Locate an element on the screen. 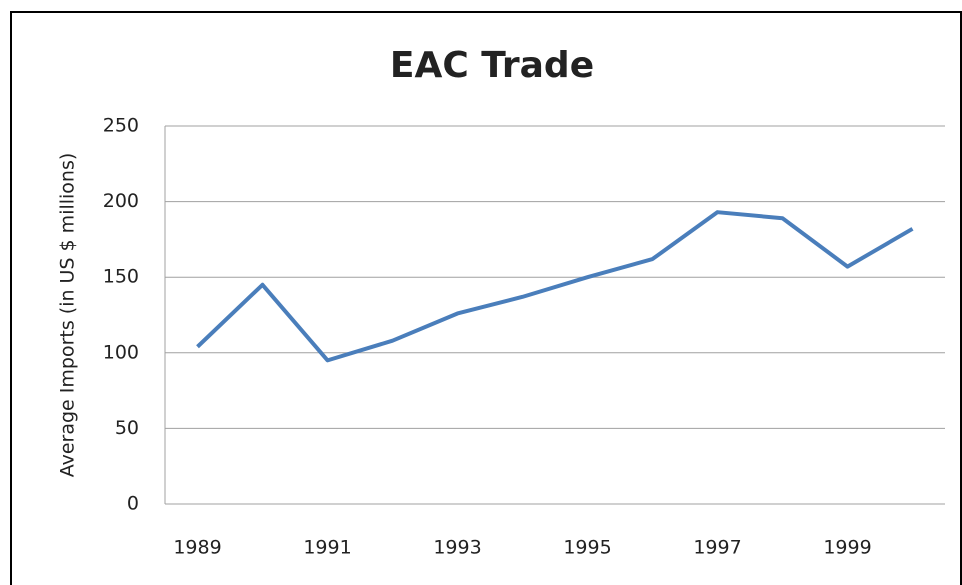 This screenshot has height=585, width=962. x-tick-label: 1989 is located at coordinates (197, 548).